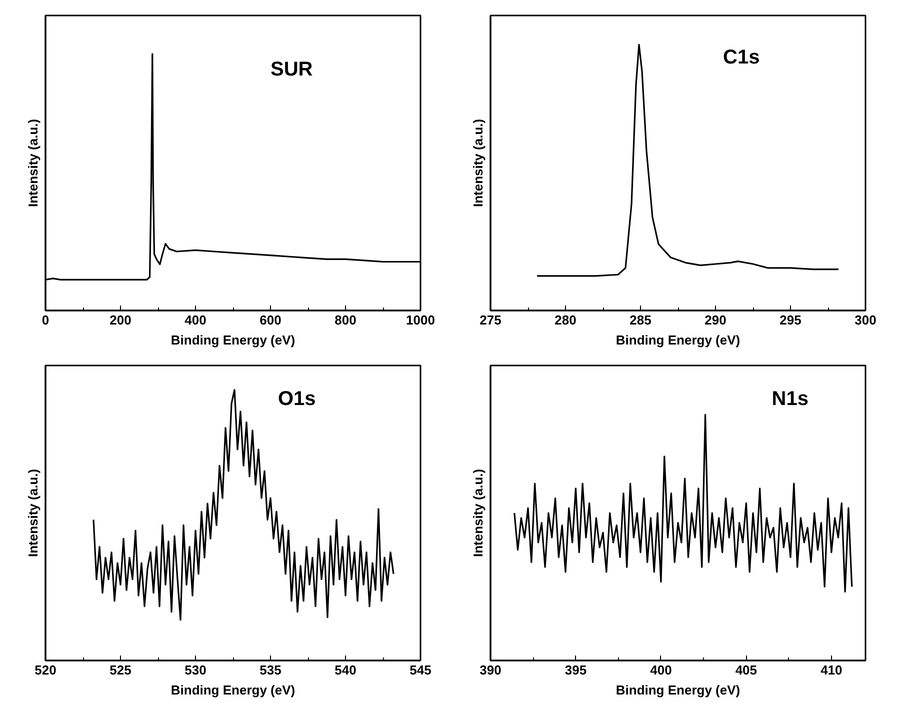 Image resolution: width=901 pixels, height=715 pixels. What do you see at coordinates (641, 320) in the screenshot?
I see `x-tick-label: 285` at bounding box center [641, 320].